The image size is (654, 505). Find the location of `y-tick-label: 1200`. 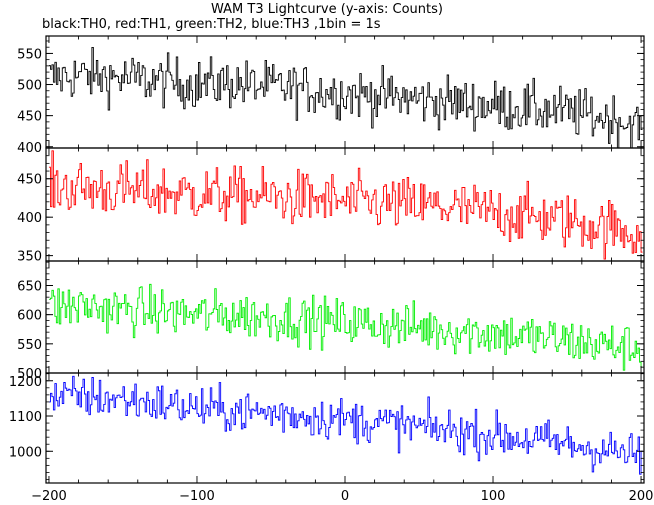

y-tick-label: 1200 is located at coordinates (25, 382).